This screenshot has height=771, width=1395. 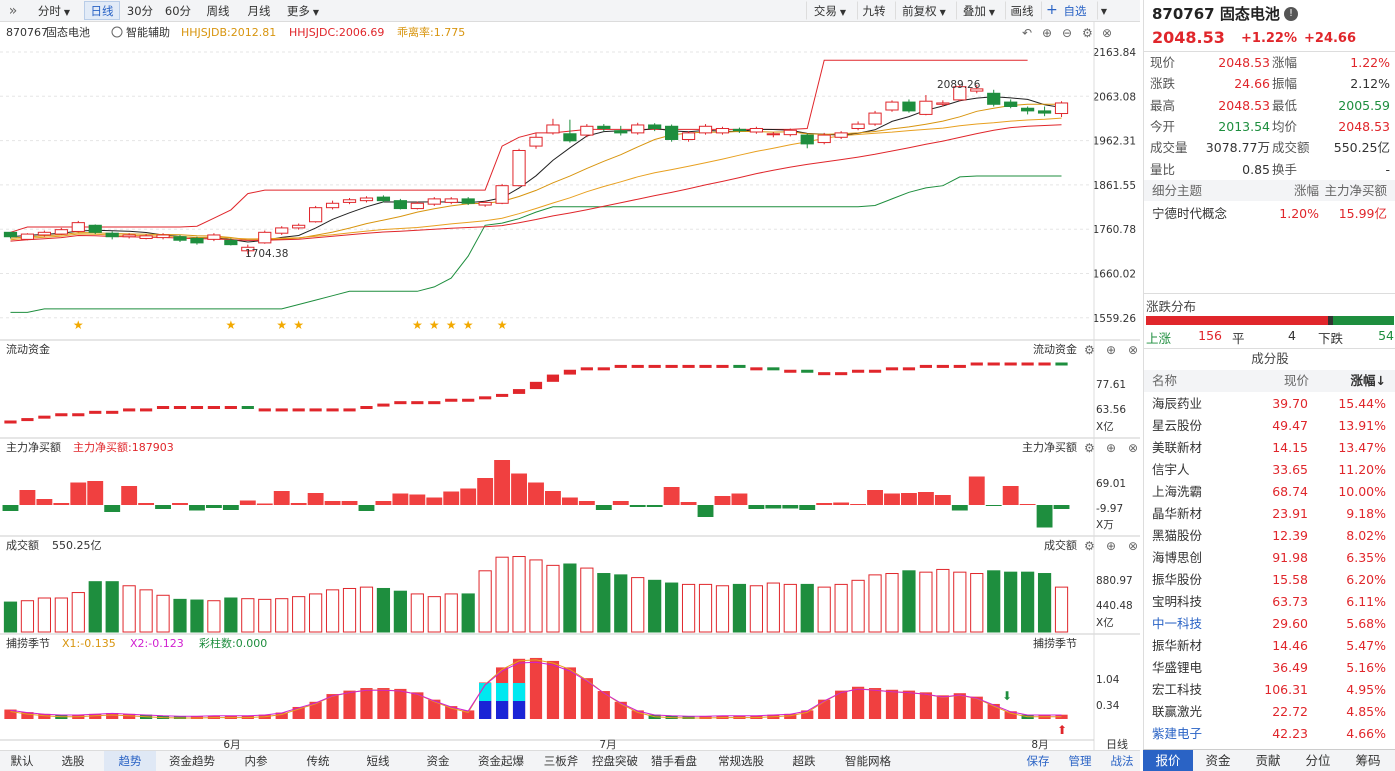 I want to click on members-name-header: 名称, so click(x=1165, y=380).